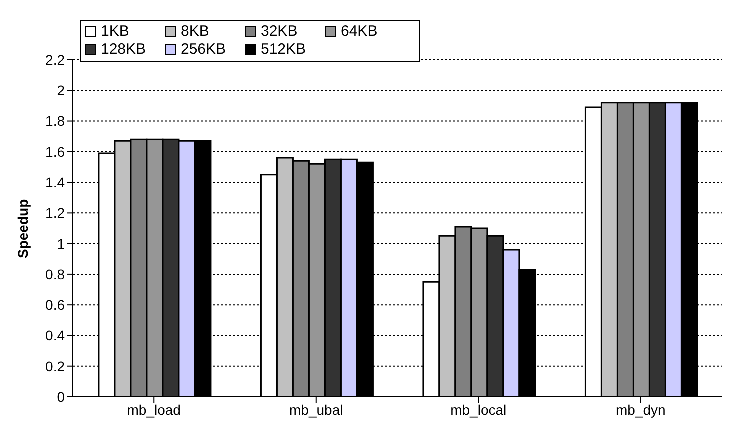 The width and height of the screenshot is (742, 440). Describe the element at coordinates (478, 410) in the screenshot. I see `x-tick-label: mb_local` at that location.